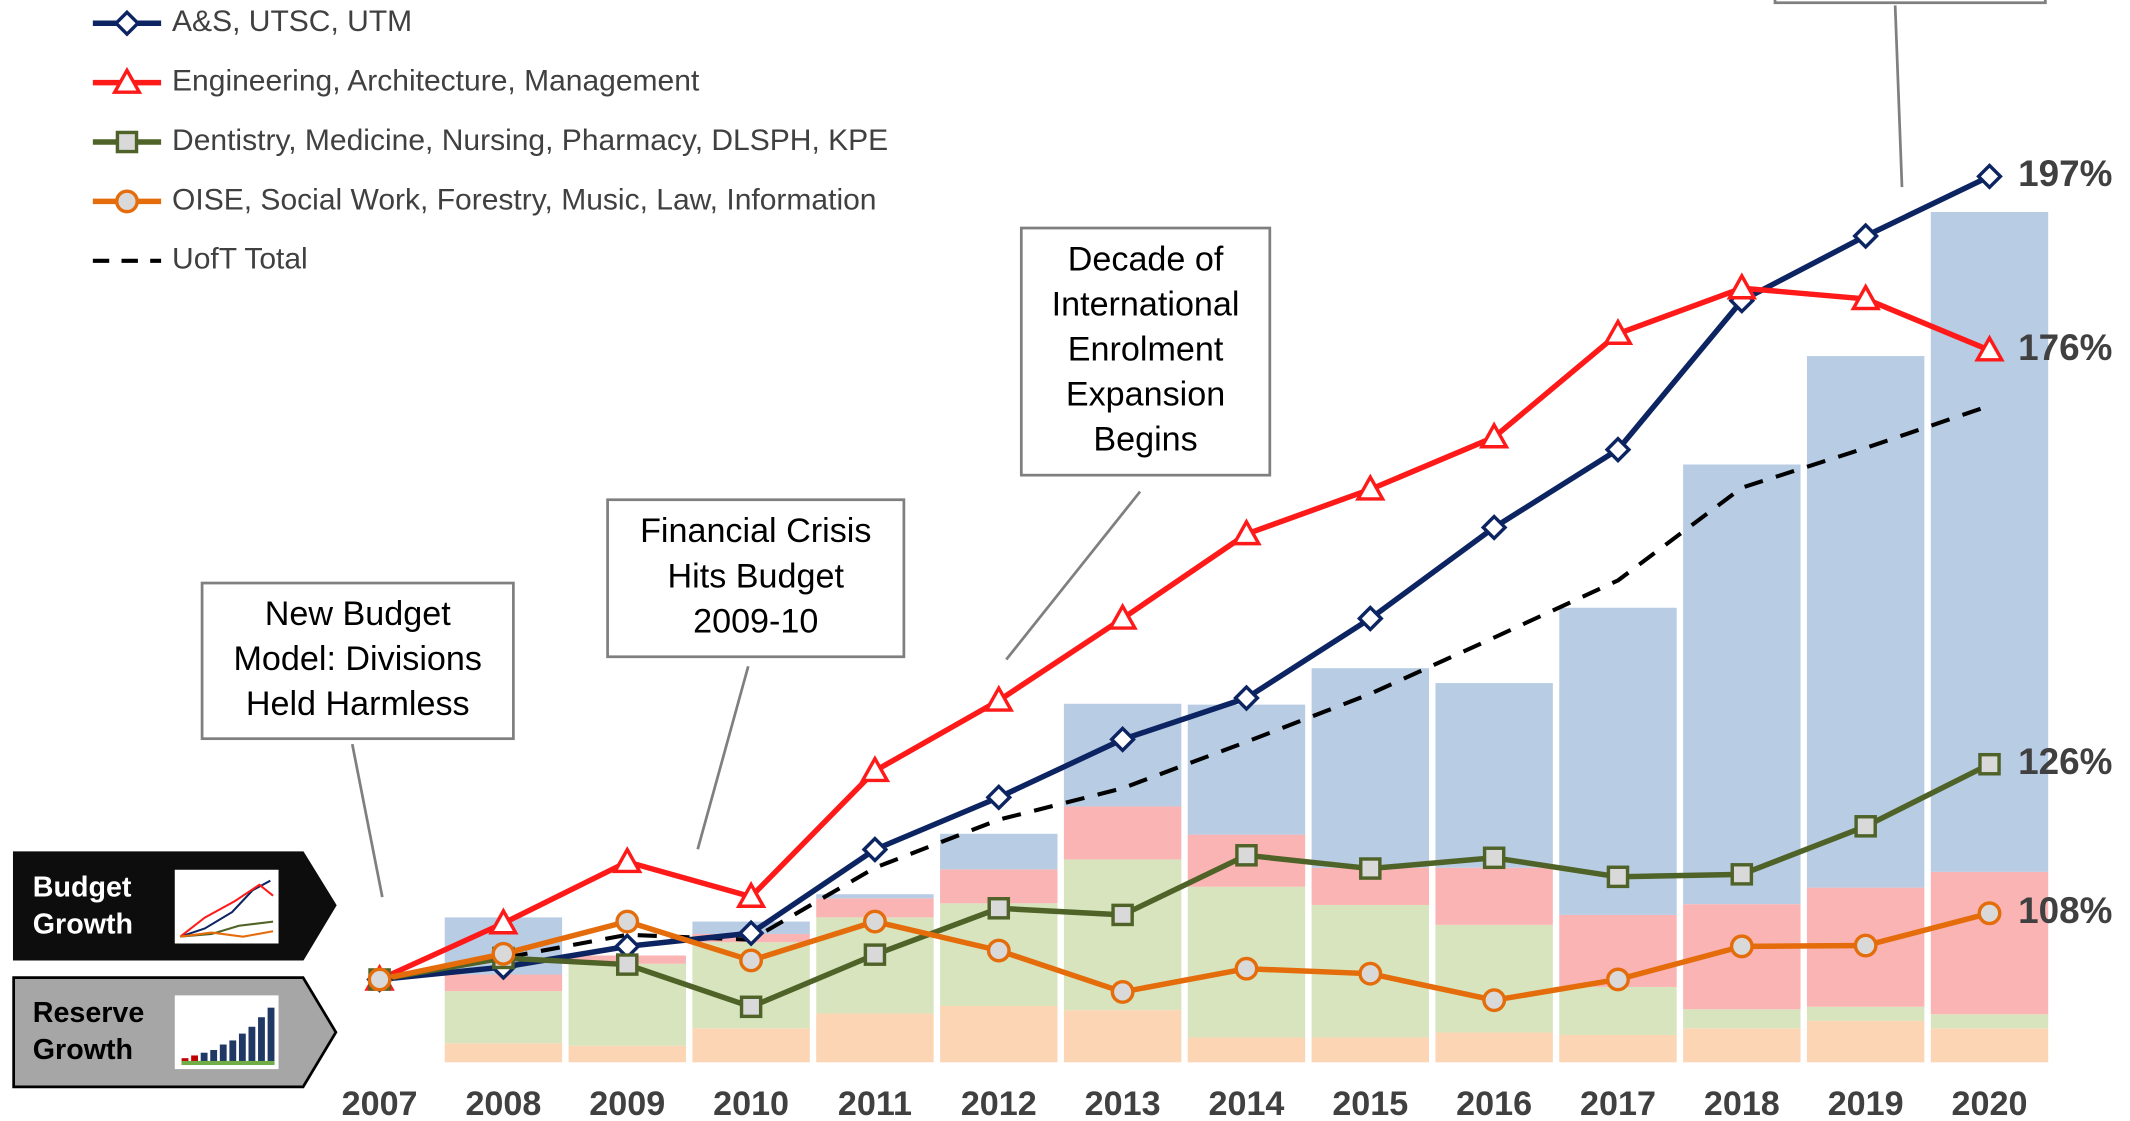 The image size is (2130, 1121). What do you see at coordinates (1742, 1103) in the screenshot?
I see `x-tick-label: 2018` at bounding box center [1742, 1103].